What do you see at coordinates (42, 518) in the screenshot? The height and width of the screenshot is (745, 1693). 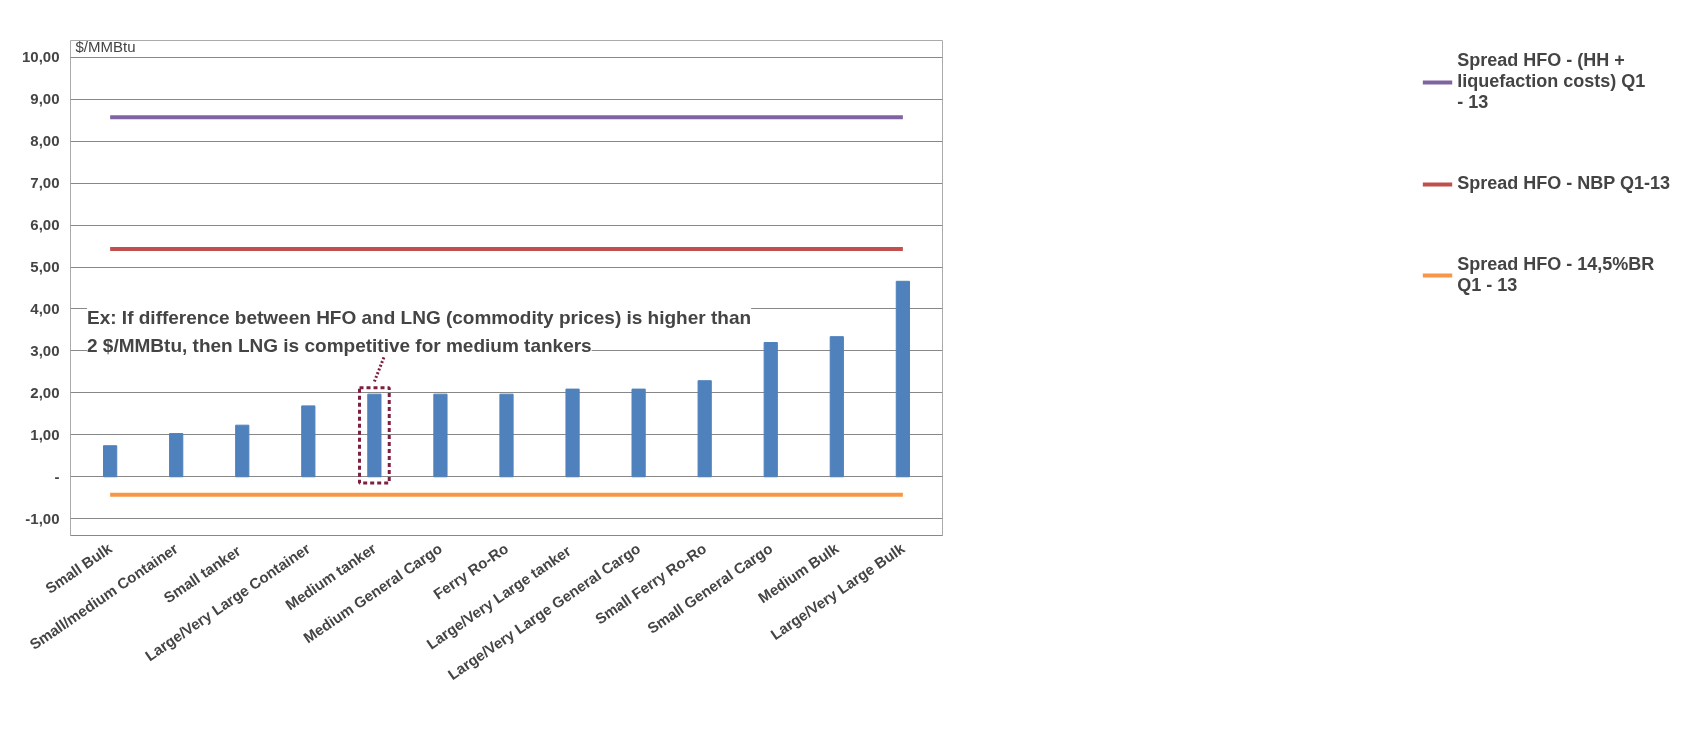 I see `y-tick-label: -1,00` at bounding box center [42, 518].